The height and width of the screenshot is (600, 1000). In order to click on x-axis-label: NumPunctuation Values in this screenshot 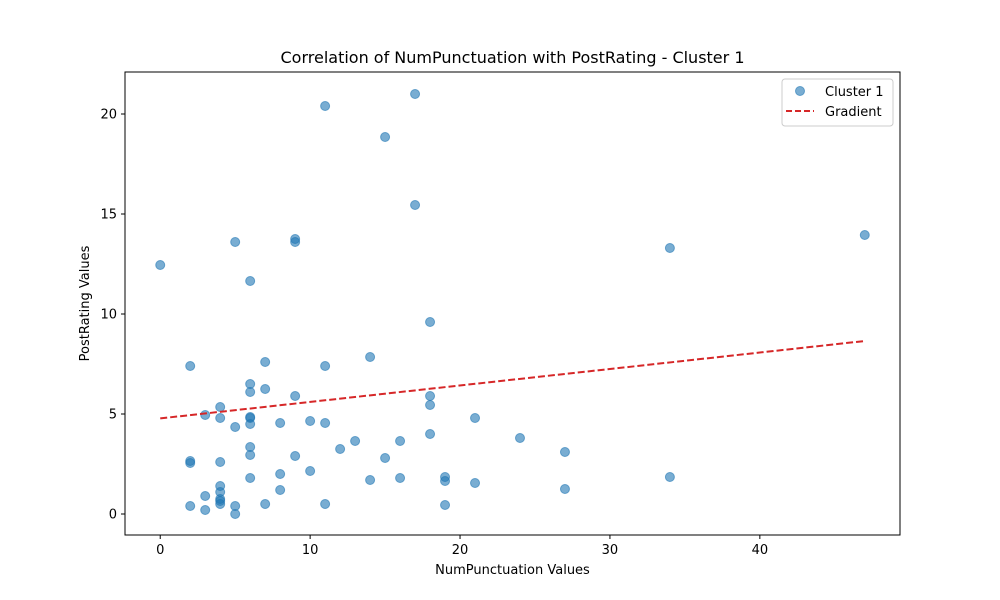, I will do `click(512, 570)`.